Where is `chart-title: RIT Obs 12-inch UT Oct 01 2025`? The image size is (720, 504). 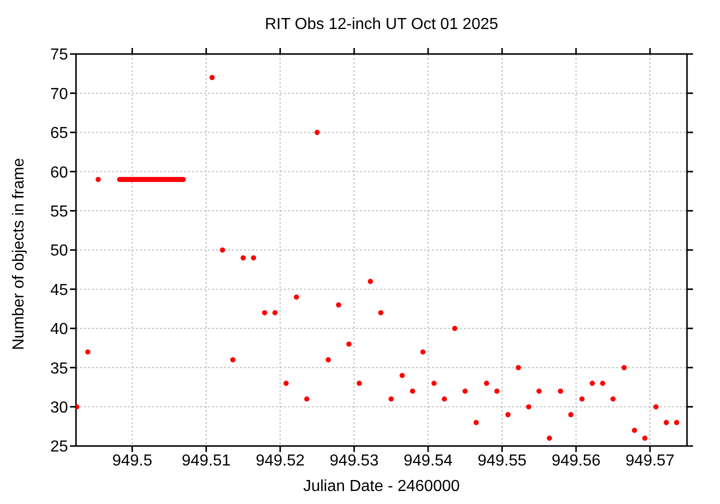
chart-title: RIT Obs 12-inch UT Oct 01 2025 is located at coordinates (382, 25).